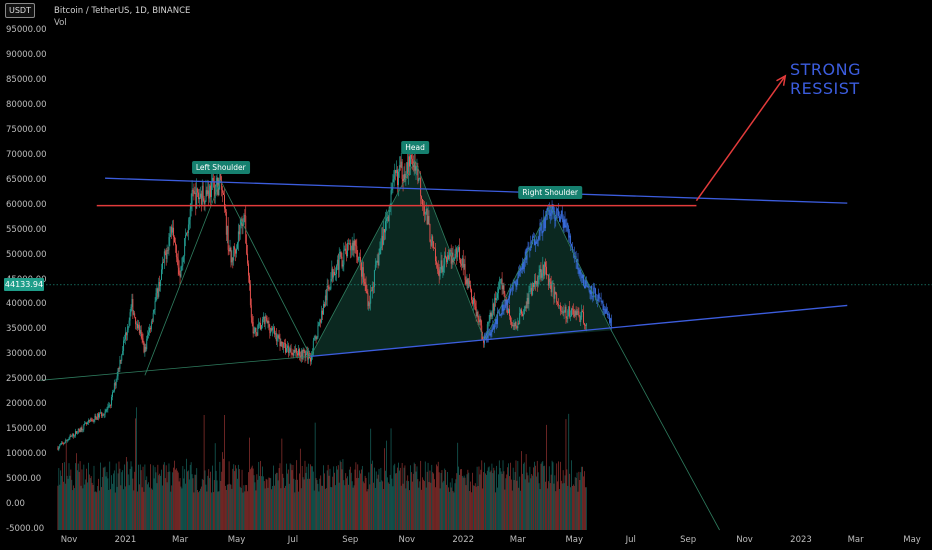  I want to click on x-tick-label: May, so click(236, 540).